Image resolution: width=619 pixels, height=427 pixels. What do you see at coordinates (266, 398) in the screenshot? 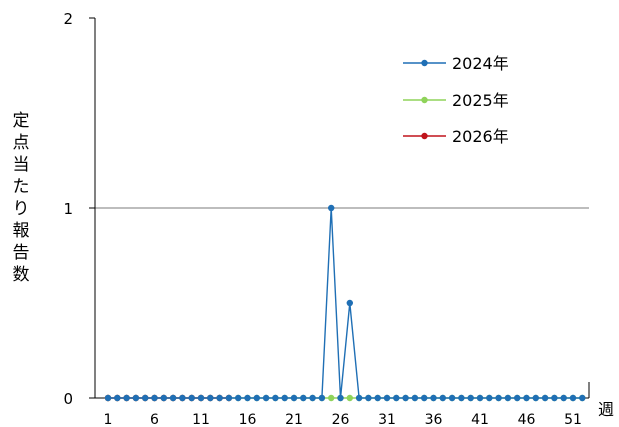
I see `data-point-2024年-18` at bounding box center [266, 398].